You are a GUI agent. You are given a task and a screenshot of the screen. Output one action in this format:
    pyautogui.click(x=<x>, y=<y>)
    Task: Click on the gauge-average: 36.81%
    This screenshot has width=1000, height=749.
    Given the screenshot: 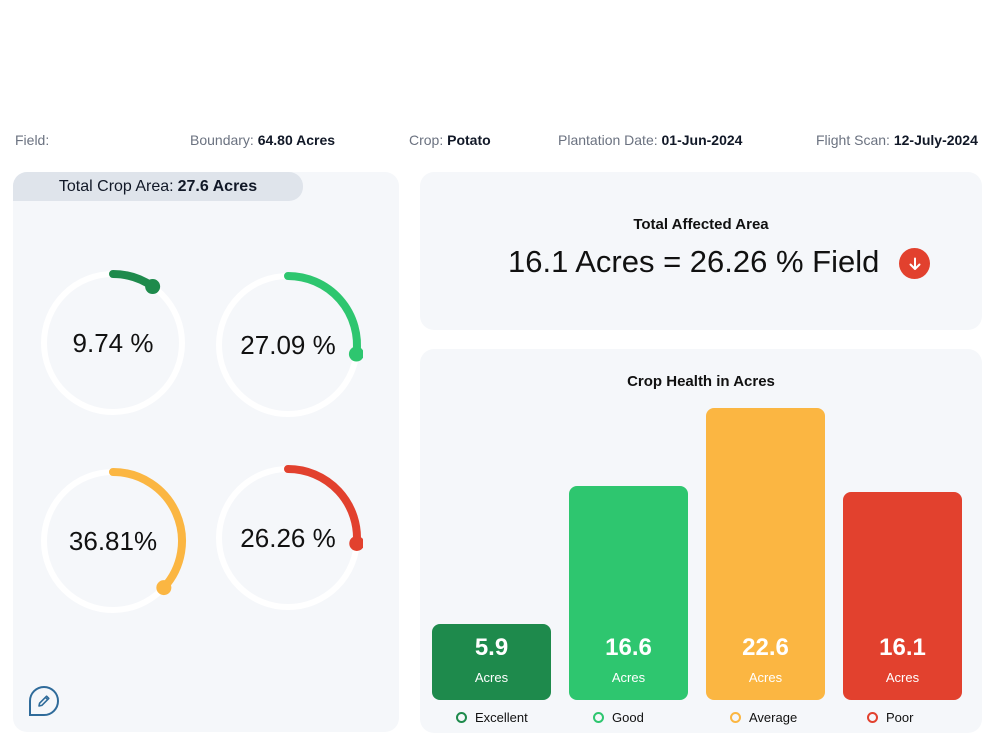 What is the action you would take?
    pyautogui.click(x=113, y=541)
    